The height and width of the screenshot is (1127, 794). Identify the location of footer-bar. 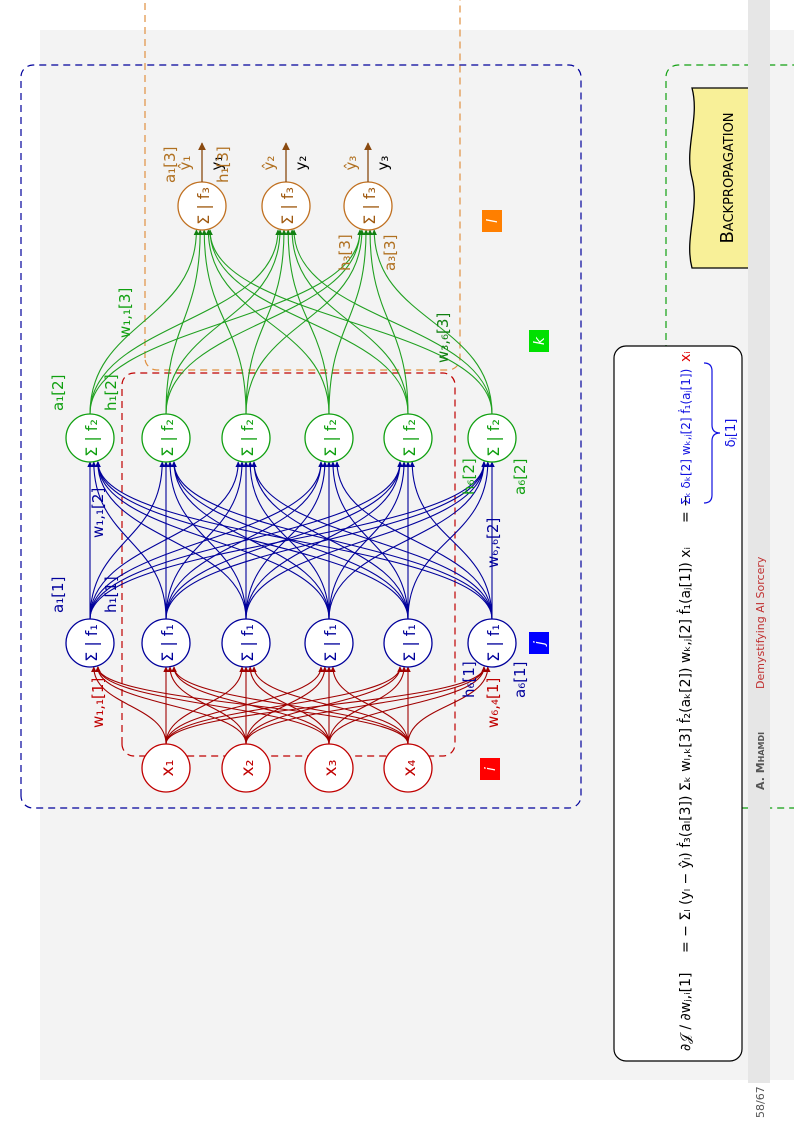
(759, 541).